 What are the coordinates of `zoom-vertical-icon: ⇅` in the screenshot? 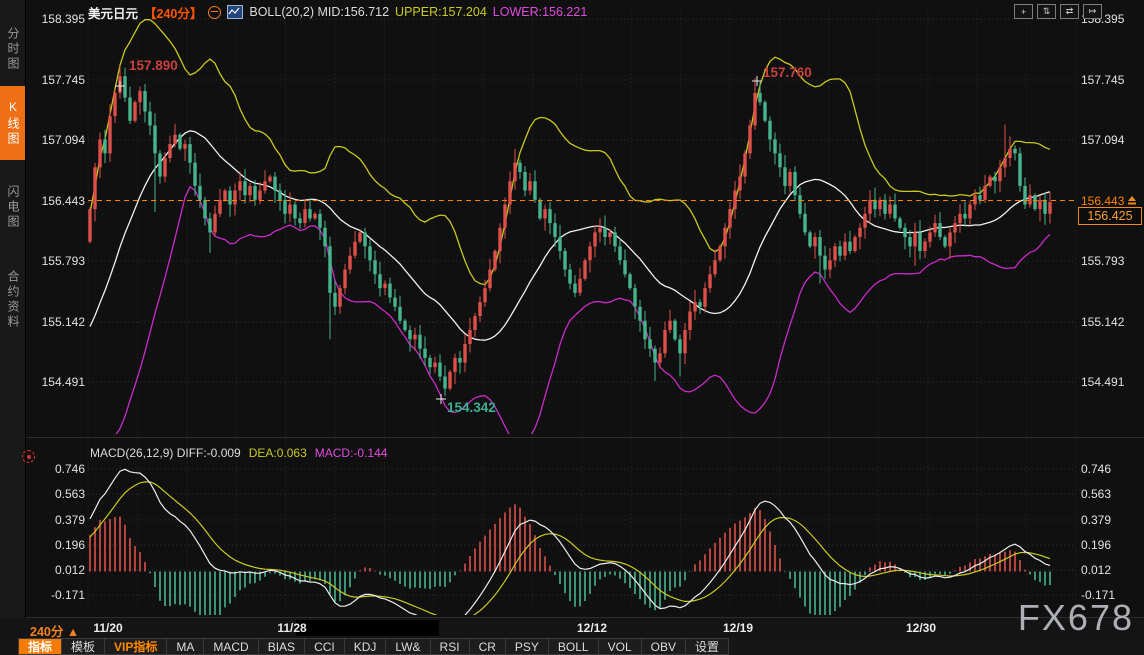 It's located at (1046, 11).